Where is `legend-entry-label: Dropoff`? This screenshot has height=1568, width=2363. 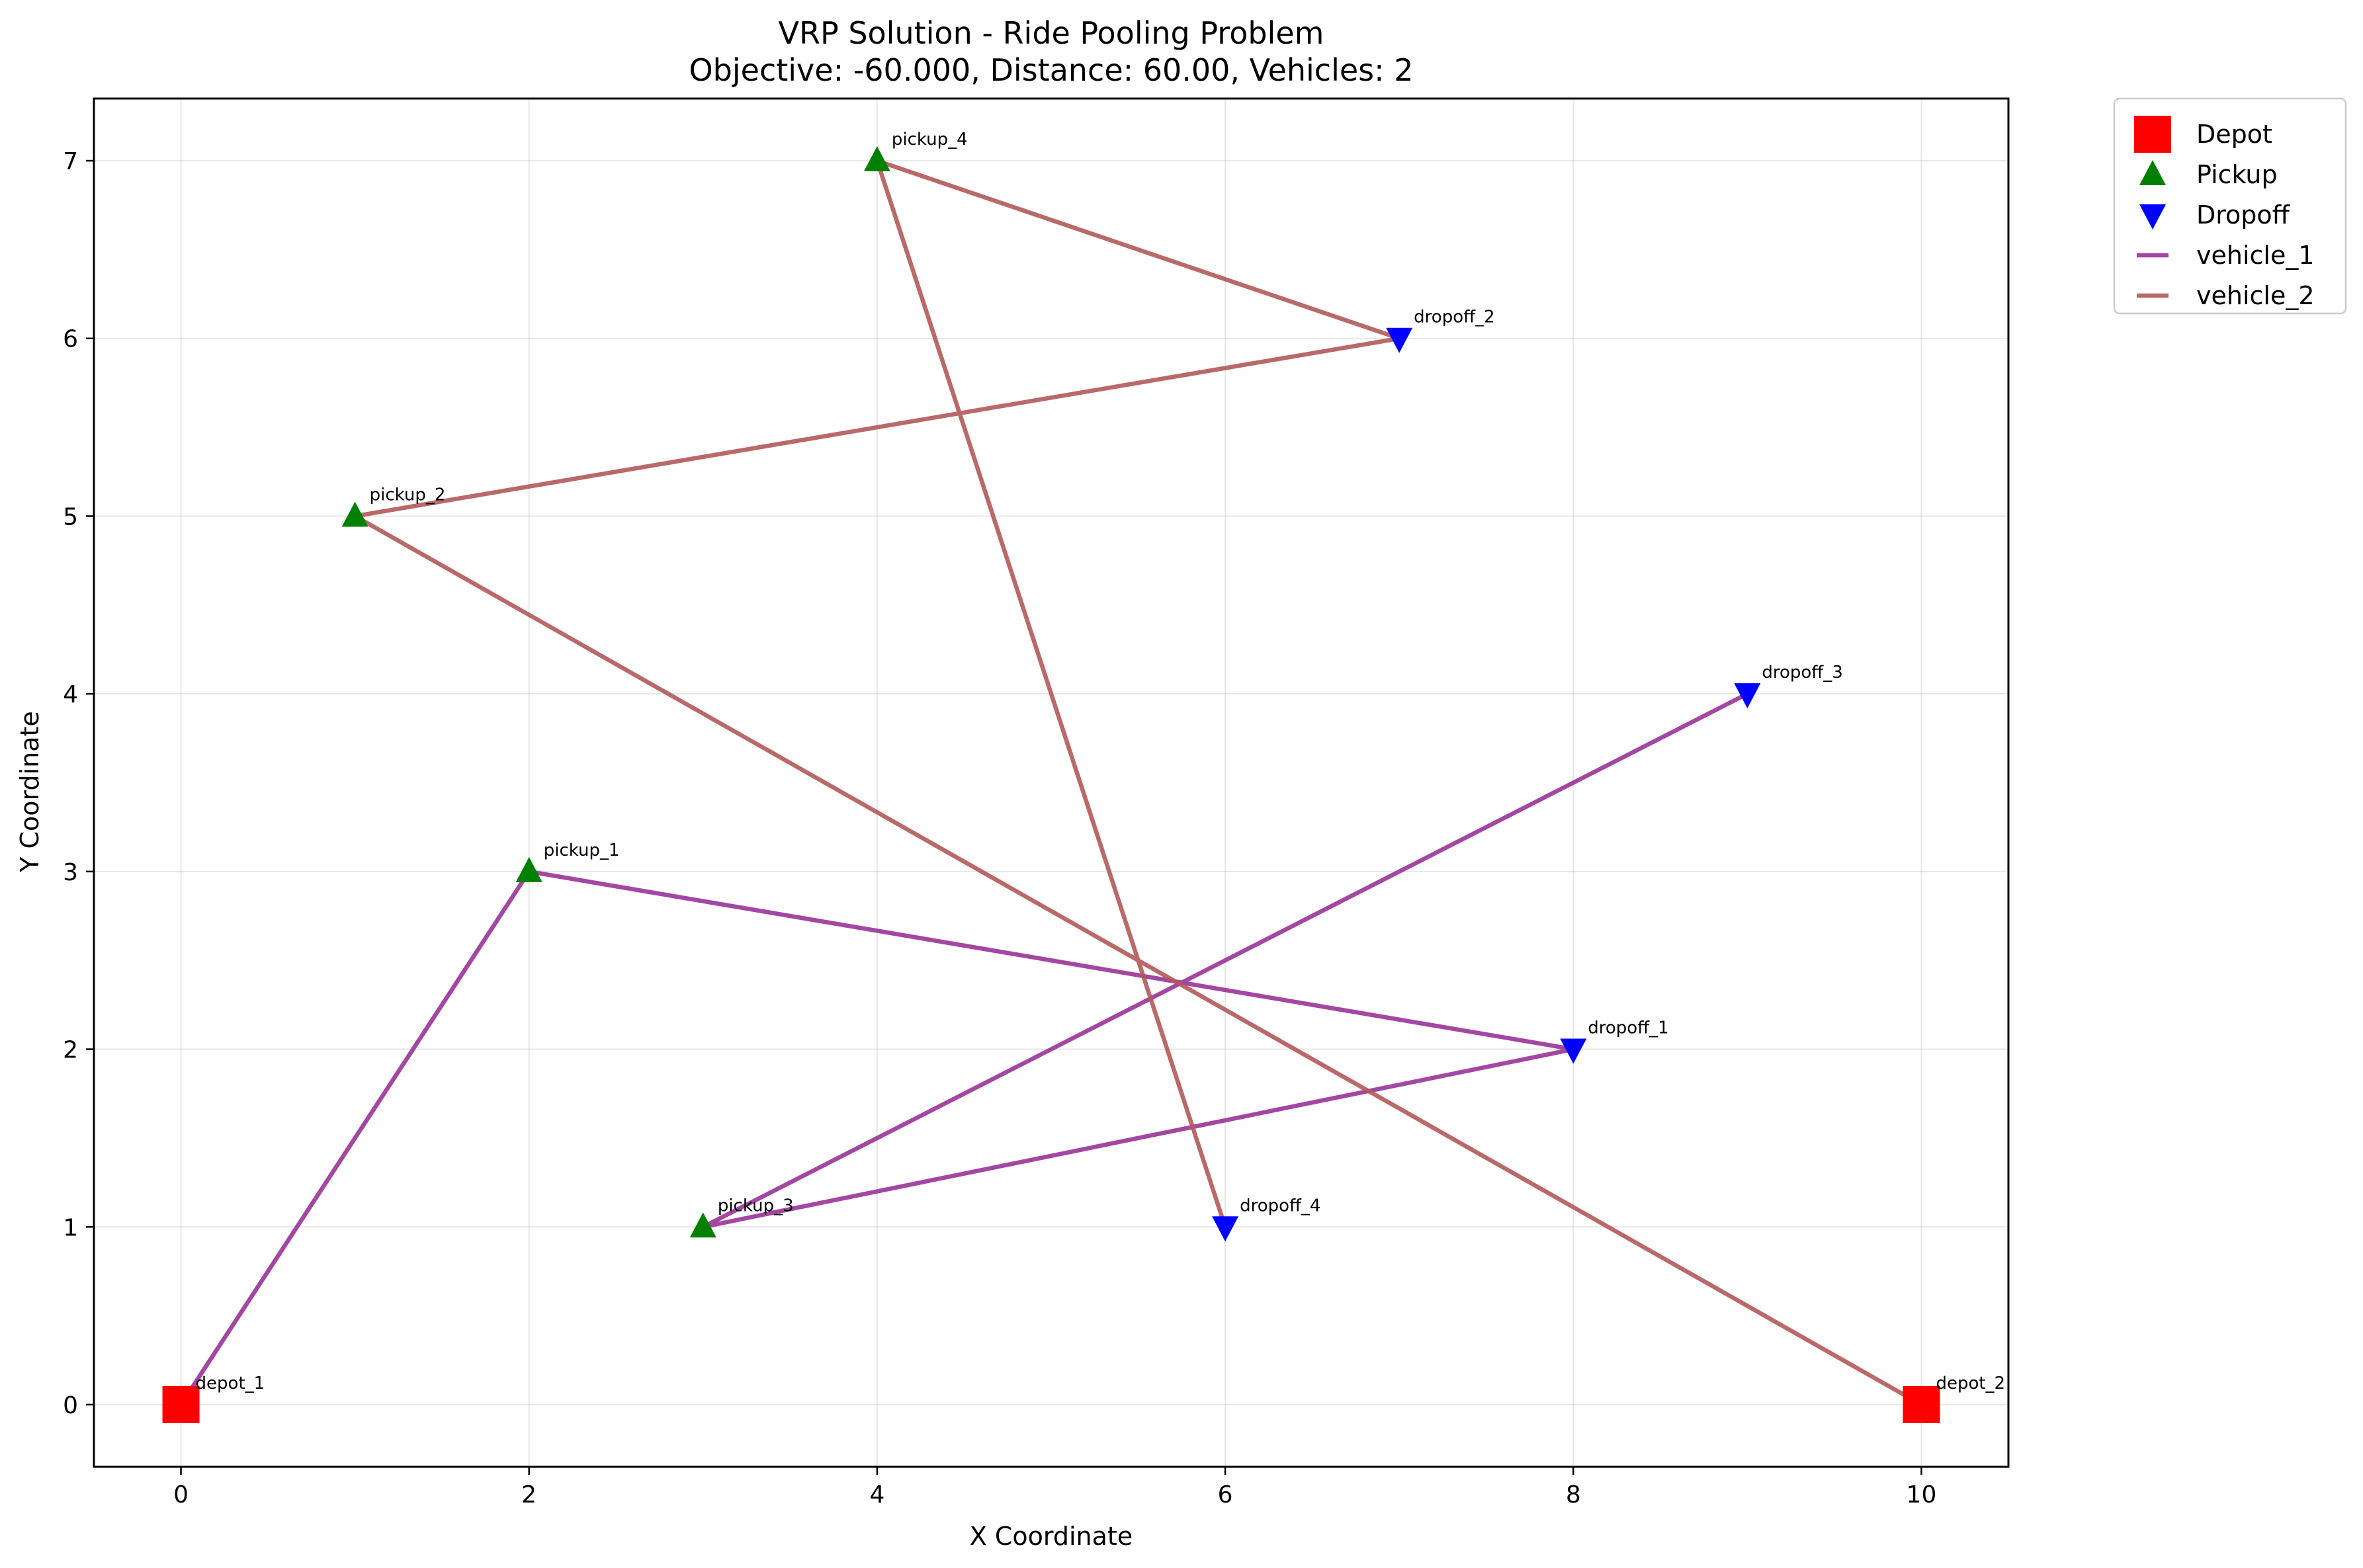
legend-entry-label: Dropoff is located at coordinates (2243, 214).